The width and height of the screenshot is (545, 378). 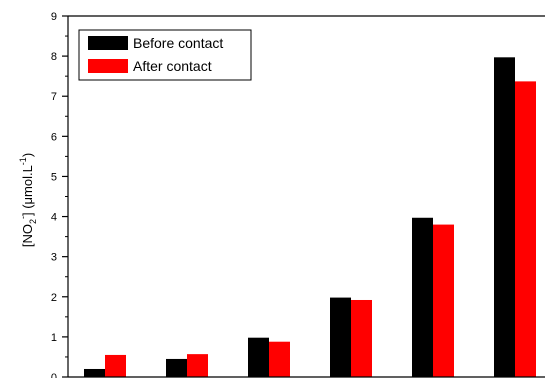 I want to click on legend-swatch-after, so click(x=108, y=66).